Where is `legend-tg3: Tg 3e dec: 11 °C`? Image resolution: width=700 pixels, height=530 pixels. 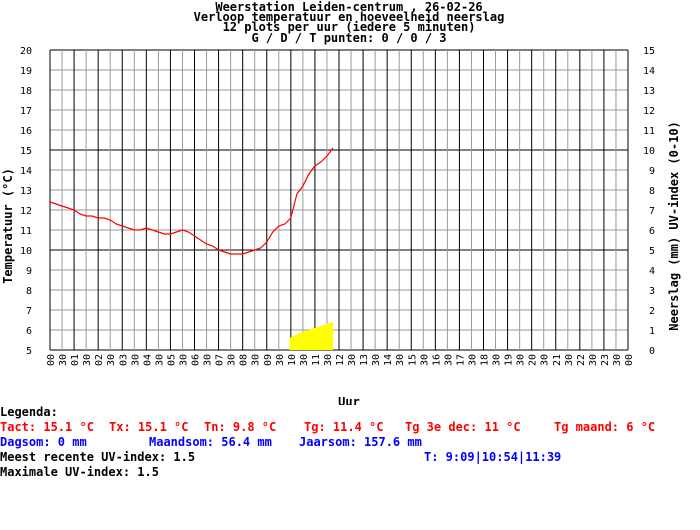
legend-tg3: Tg 3e dec: 11 °C is located at coordinates (463, 427).